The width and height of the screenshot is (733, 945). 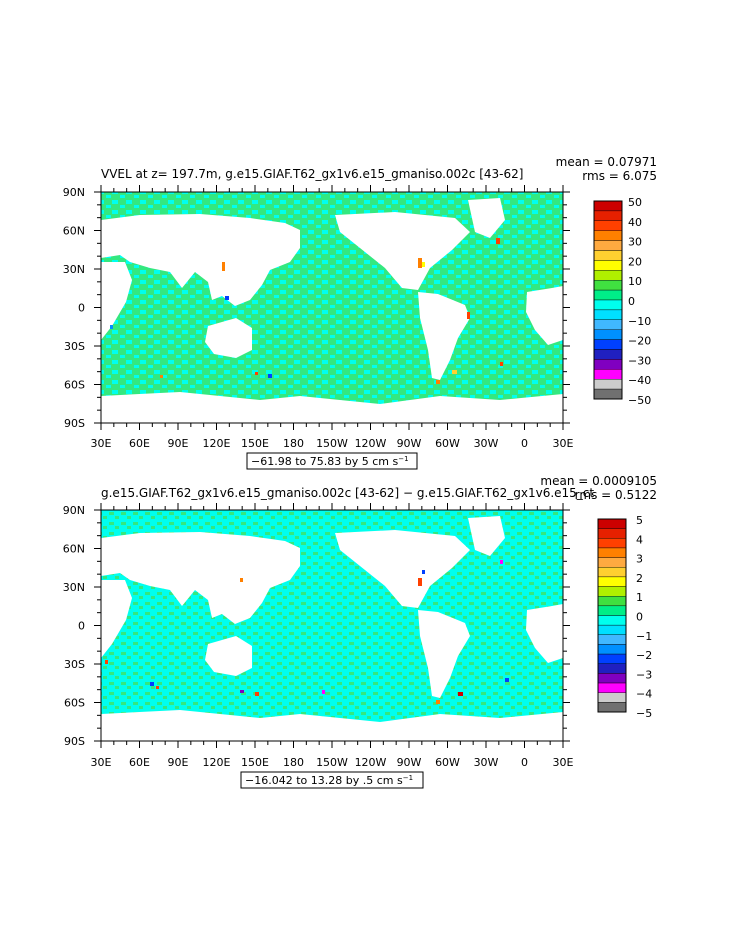 I want to click on panel-2-range-box: −16.042 to 13.28 by .5 cm s−1, so click(x=332, y=780).